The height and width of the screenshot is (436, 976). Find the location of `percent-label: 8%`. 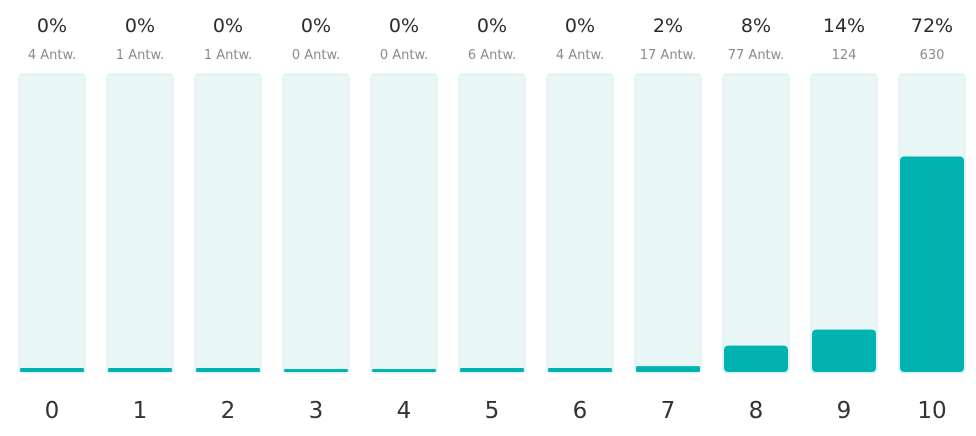

percent-label: 8% is located at coordinates (756, 26).